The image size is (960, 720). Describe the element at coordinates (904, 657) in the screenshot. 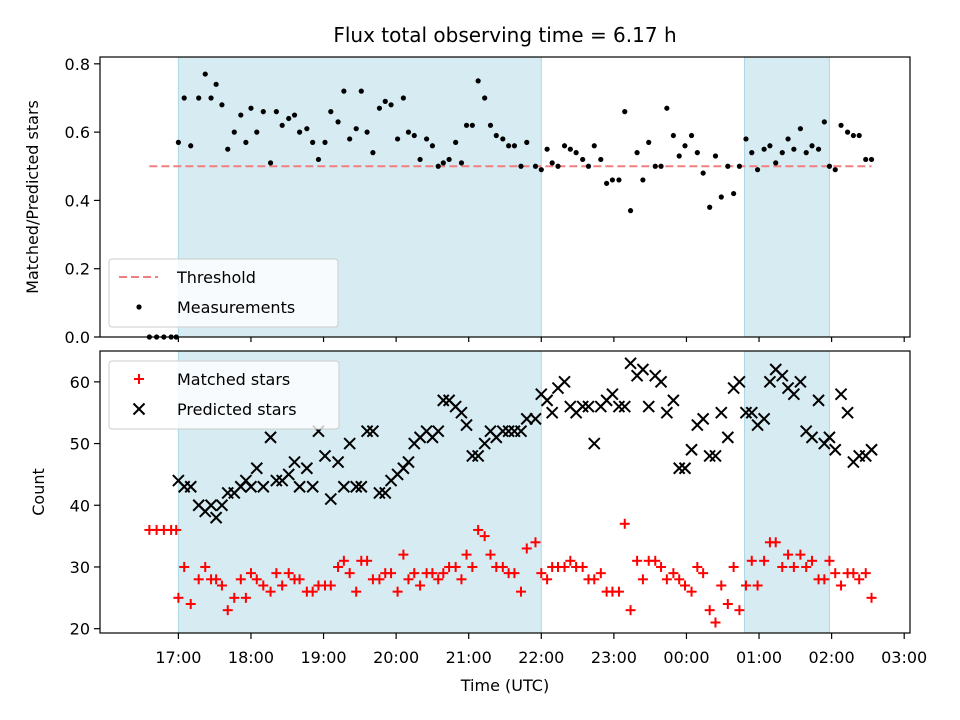

I see `x-tick-label: 03:00` at that location.